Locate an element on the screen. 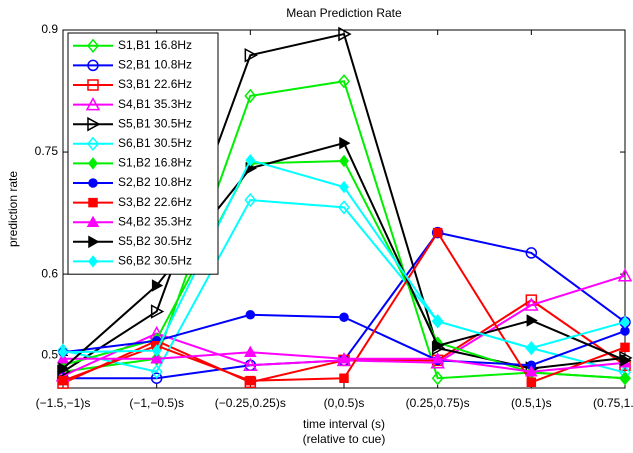 Image resolution: width=633 pixels, height=453 pixels. y-tick-label: 0.5 is located at coordinates (49, 355).